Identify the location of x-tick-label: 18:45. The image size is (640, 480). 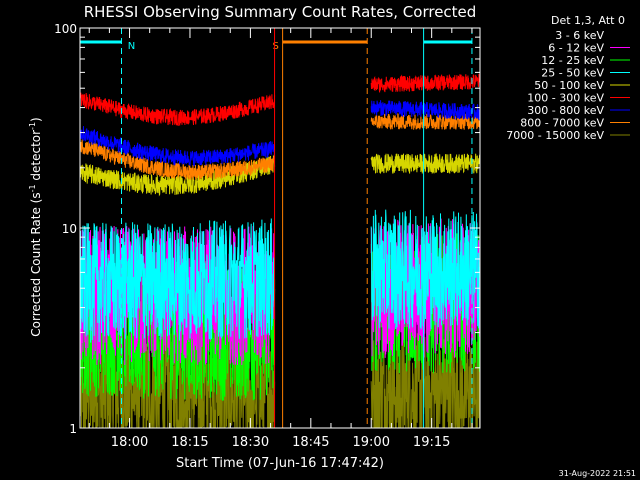
(310, 442).